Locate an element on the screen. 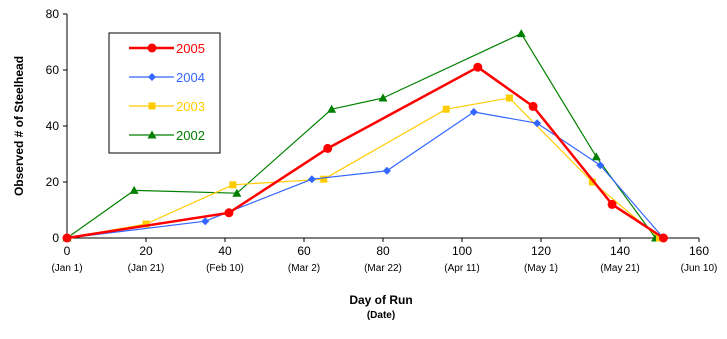  x-tick-label: 100 is located at coordinates (462, 251).